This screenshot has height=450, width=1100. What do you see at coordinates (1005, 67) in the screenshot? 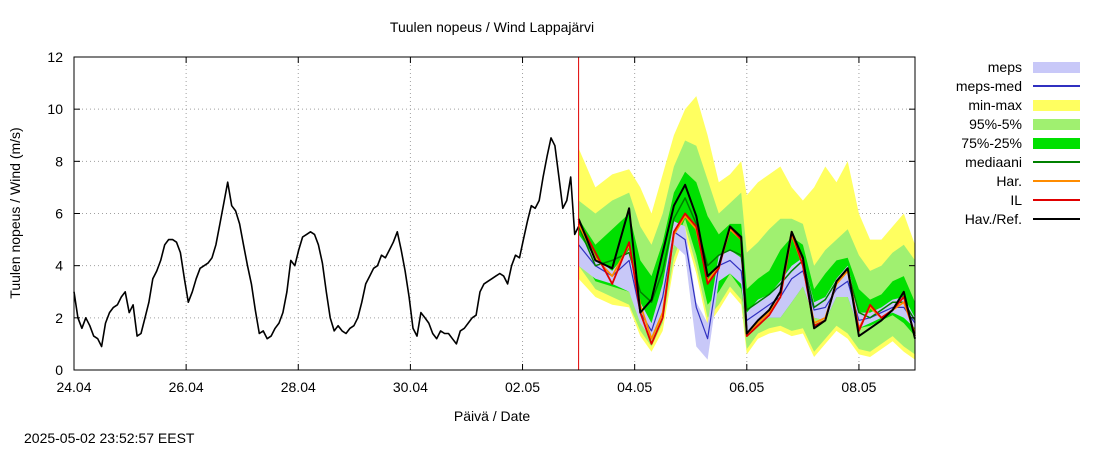
I see `legend-label-meps: meps` at bounding box center [1005, 67].